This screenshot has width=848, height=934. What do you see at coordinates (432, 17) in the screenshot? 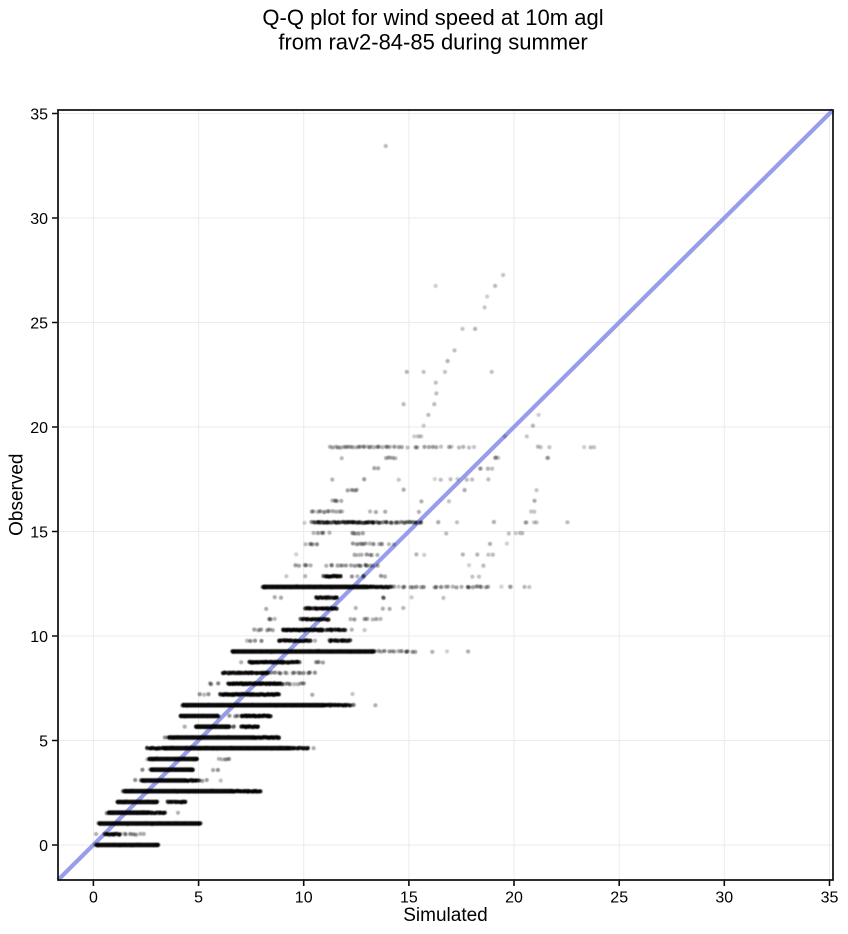
I see `svg-text:Q-Q plot for wind speed at 10m: Q-Q plot for wind speed at 10m agl` at bounding box center [432, 17].